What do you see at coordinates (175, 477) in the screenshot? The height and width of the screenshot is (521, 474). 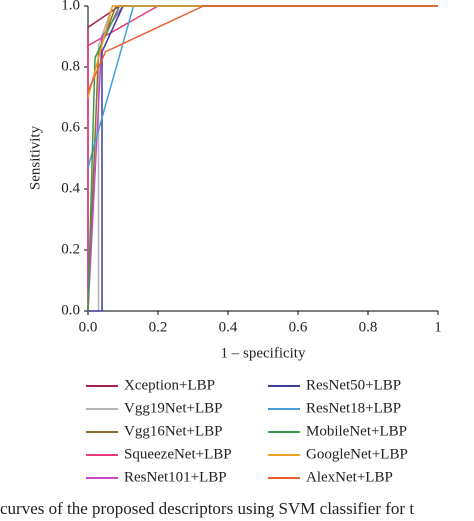 I see `legend-label: ResNet101+LBP` at bounding box center [175, 477].